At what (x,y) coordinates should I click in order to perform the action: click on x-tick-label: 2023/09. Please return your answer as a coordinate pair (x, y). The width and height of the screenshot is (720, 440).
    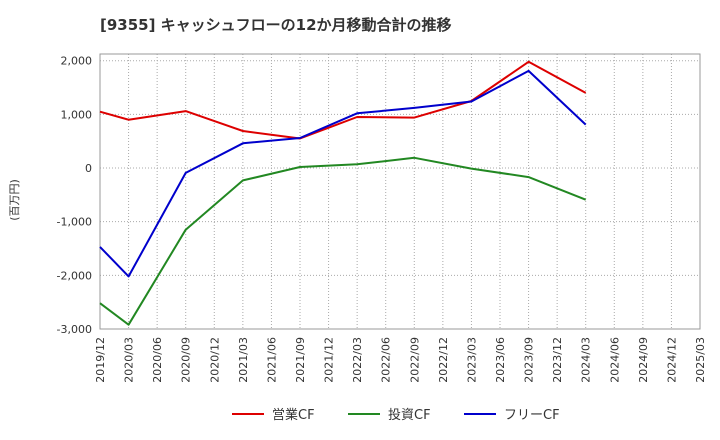
    Looking at the image, I should click on (529, 360).